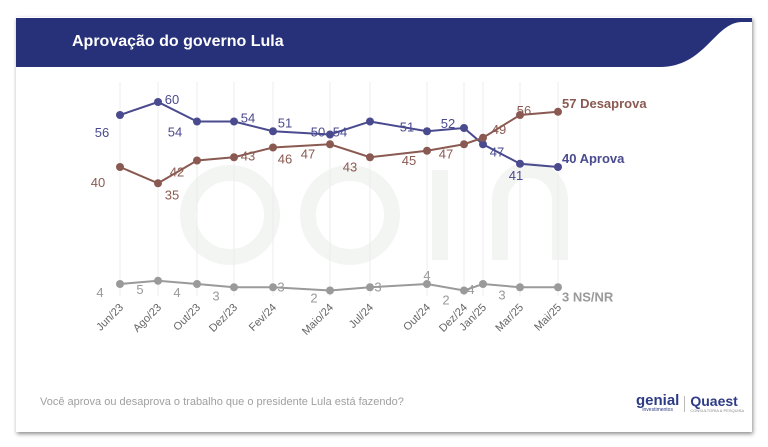 The width and height of the screenshot is (768, 447). Describe the element at coordinates (172, 194) in the screenshot. I see `data-label: 35` at that location.